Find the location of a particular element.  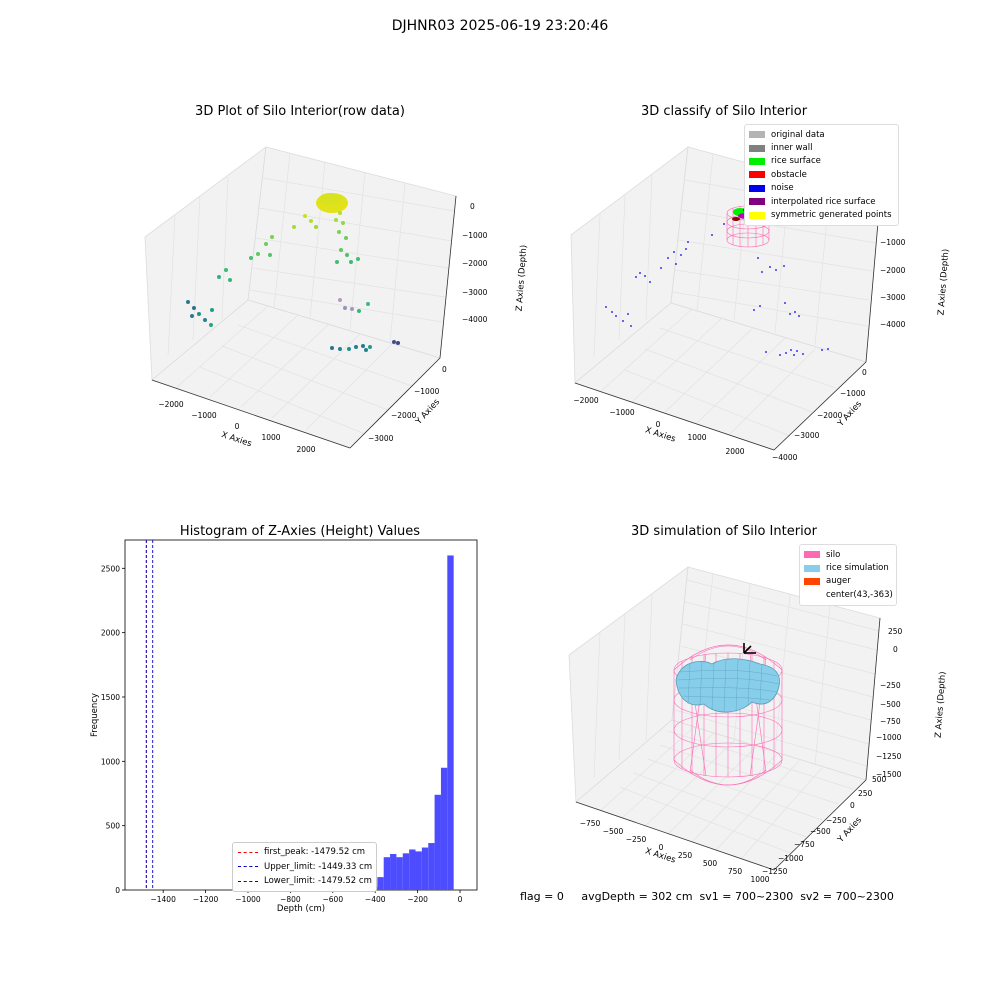

sim-z-tick: −500 is located at coordinates (890, 704).